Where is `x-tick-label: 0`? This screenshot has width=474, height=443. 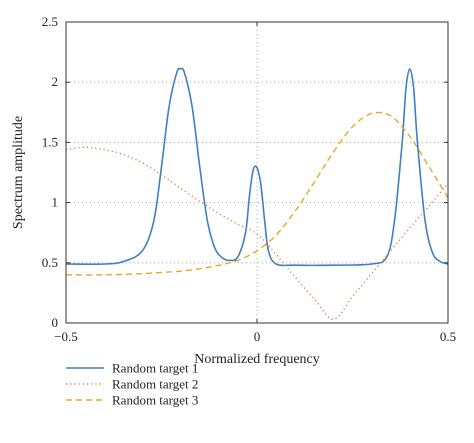
x-tick-label: 0 is located at coordinates (257, 336).